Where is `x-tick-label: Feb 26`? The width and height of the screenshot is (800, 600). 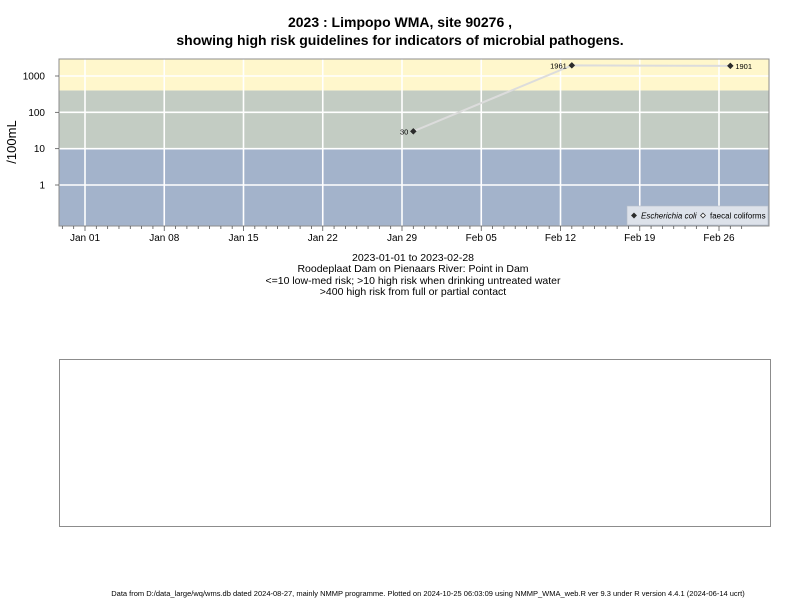
x-tick-label: Feb 26 is located at coordinates (719, 238).